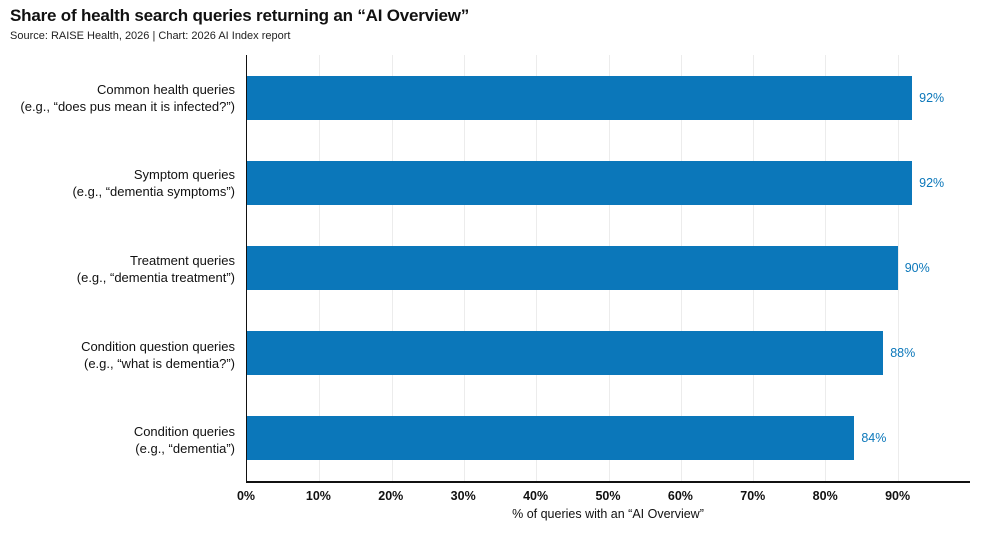 The height and width of the screenshot is (537, 1000). I want to click on x-axis-tick-label: 70%, so click(753, 496).